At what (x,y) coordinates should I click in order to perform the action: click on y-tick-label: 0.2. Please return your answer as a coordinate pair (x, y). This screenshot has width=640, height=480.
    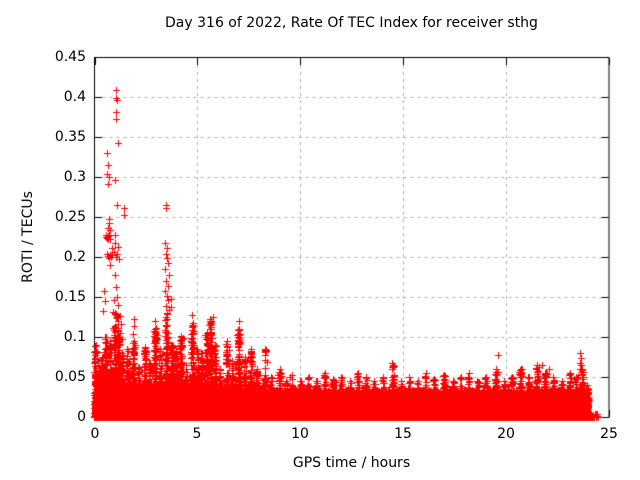
    Looking at the image, I should click on (74, 257).